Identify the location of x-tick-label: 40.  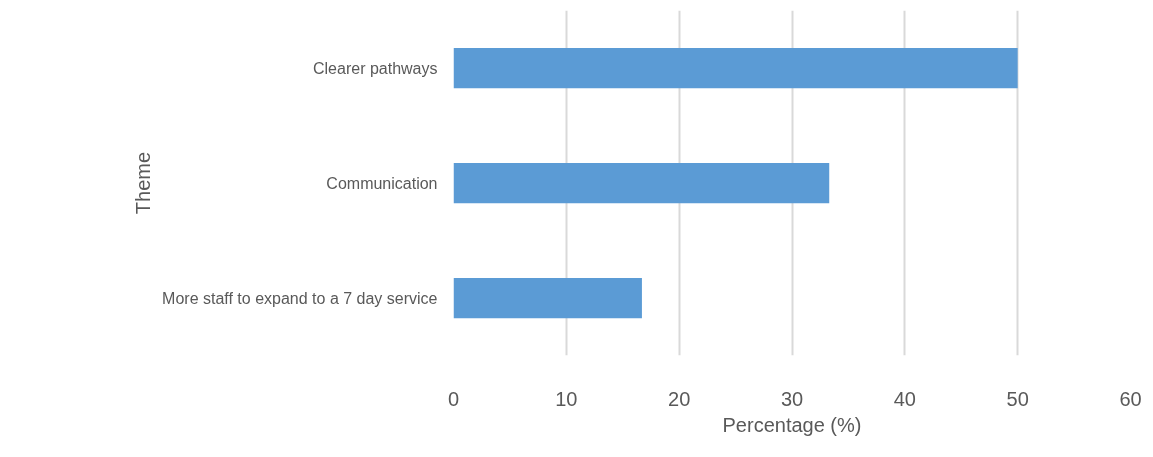
(904, 398).